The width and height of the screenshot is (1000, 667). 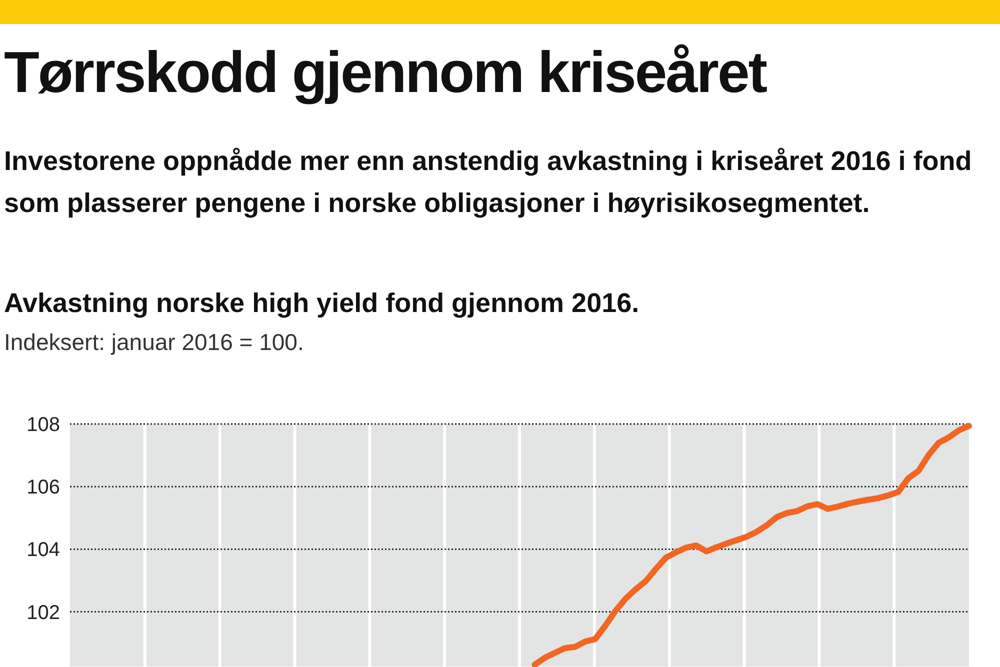 I want to click on y-tick-label: 108, so click(x=43, y=425).